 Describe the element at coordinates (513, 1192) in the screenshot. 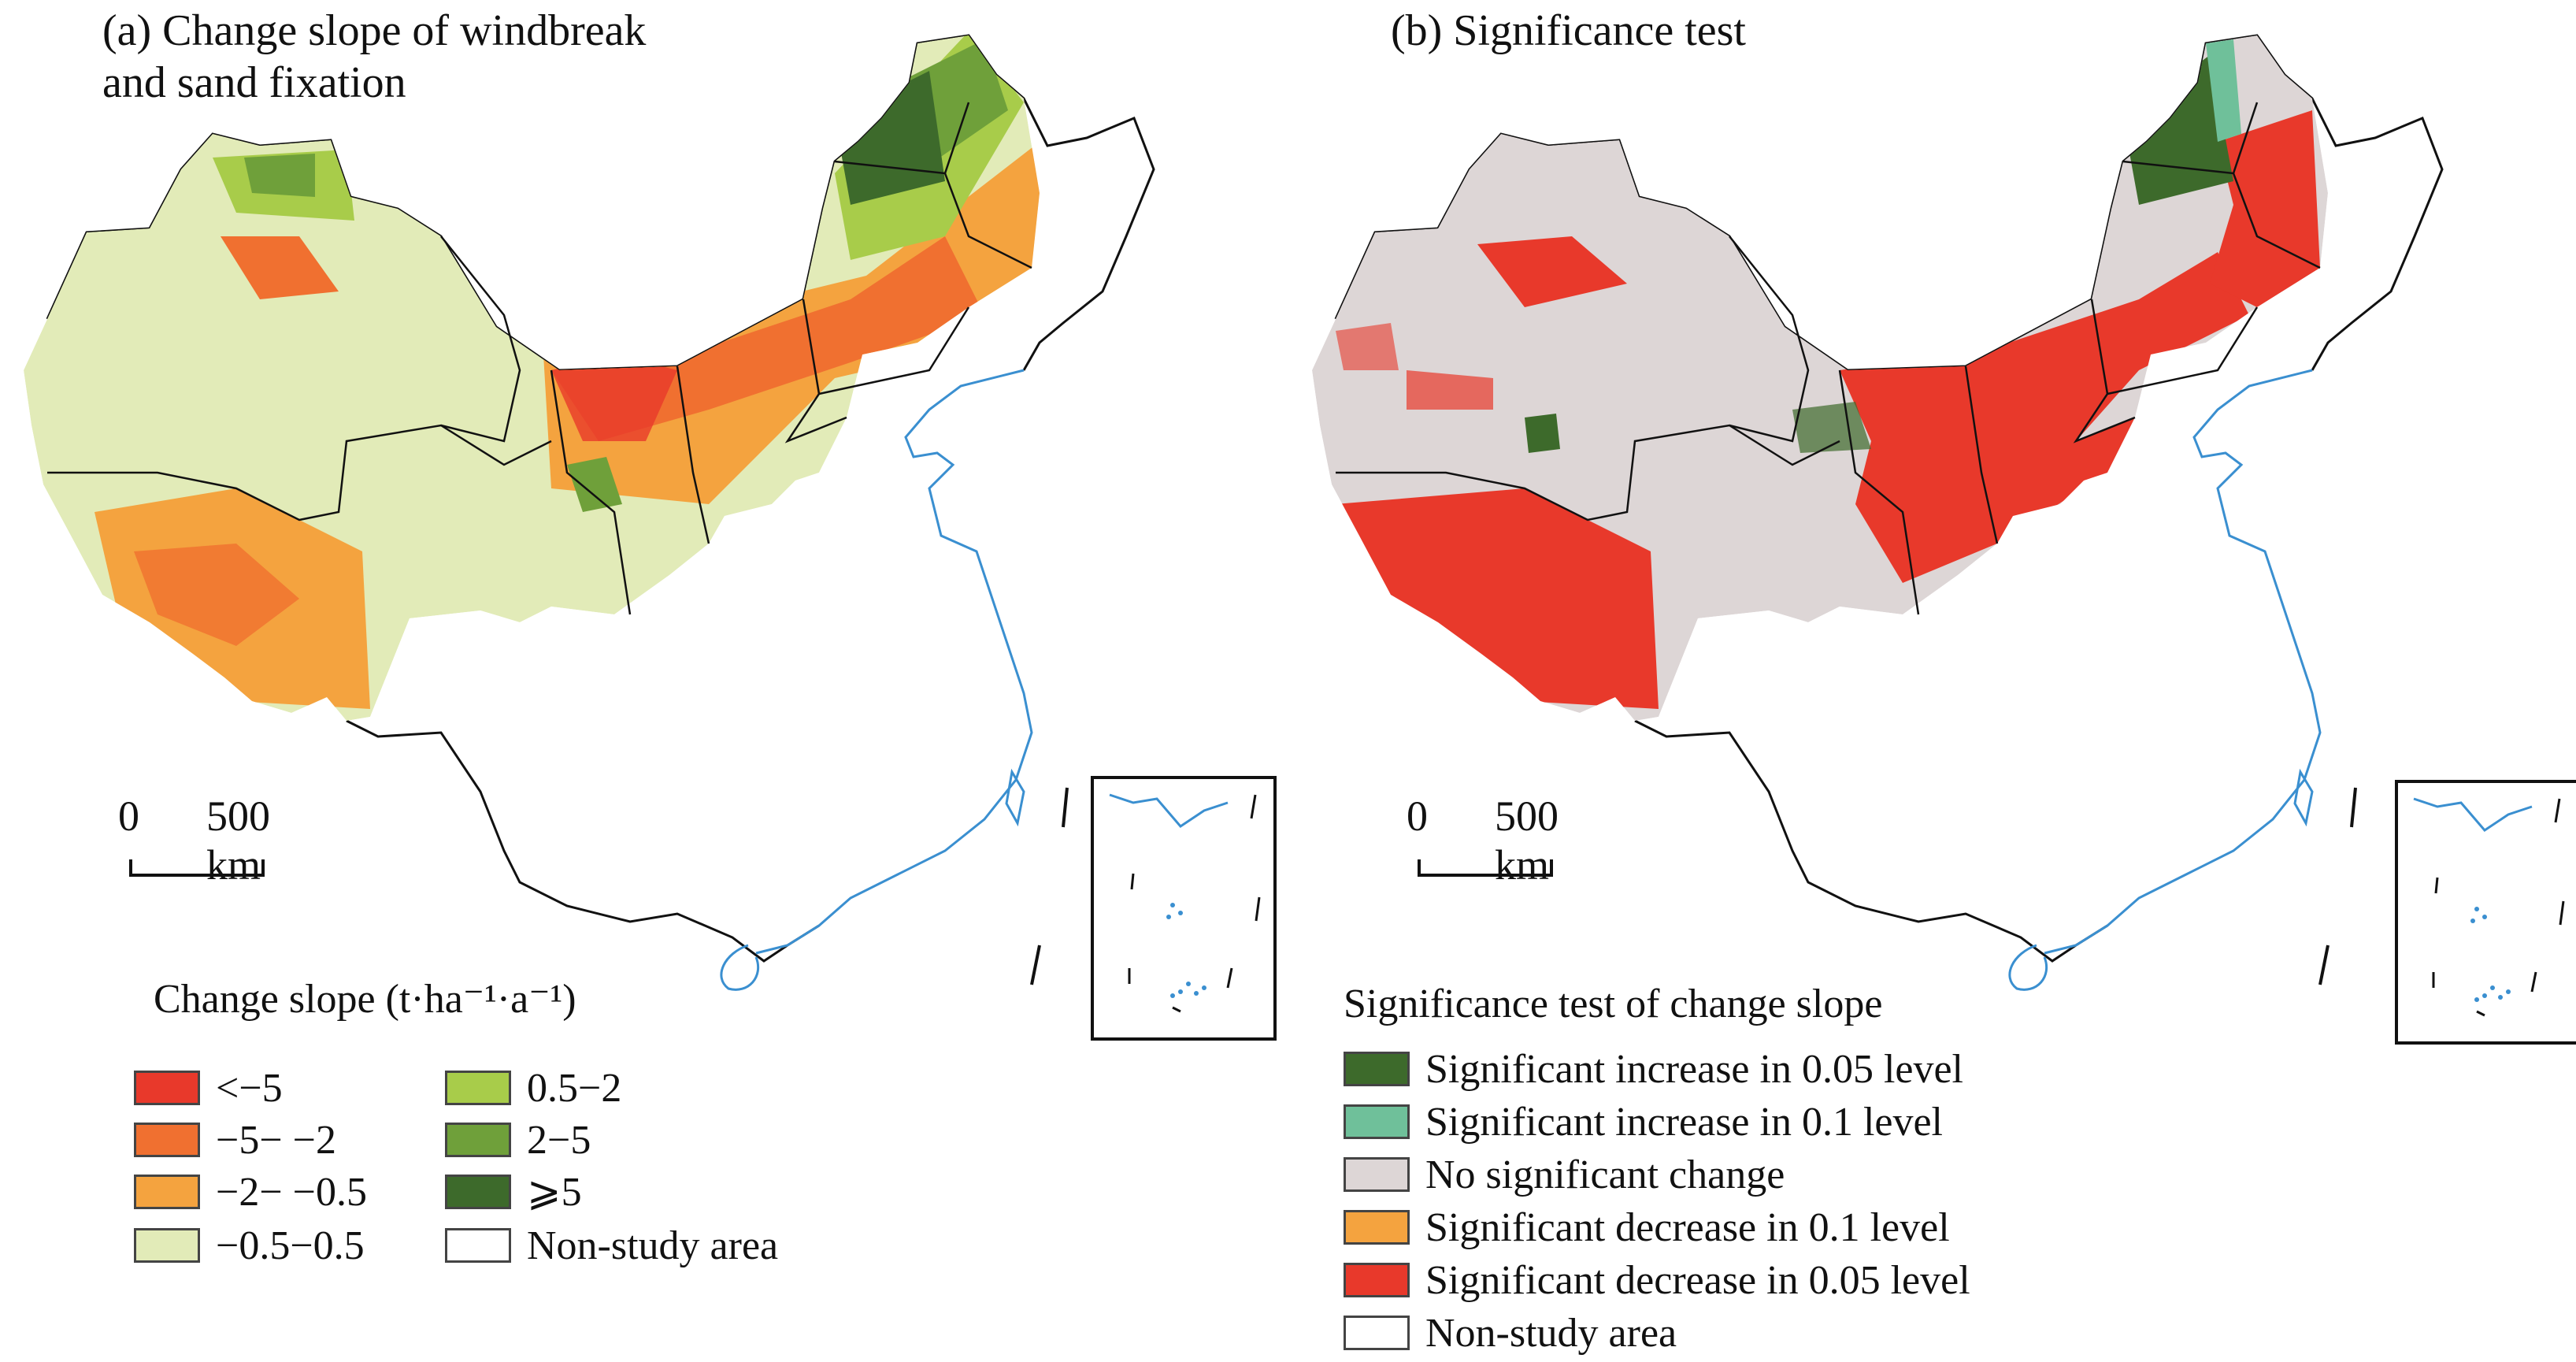

I see `legend-item: ⩾5` at that location.